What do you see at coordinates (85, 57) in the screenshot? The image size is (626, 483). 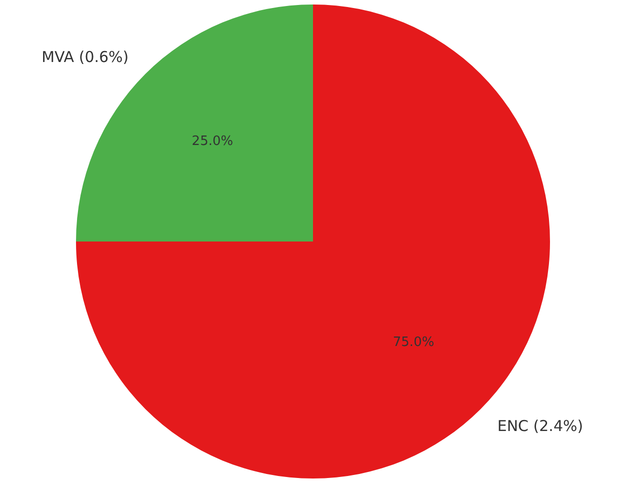 I see `slice-label: MVA (0.6%)` at bounding box center [85, 57].